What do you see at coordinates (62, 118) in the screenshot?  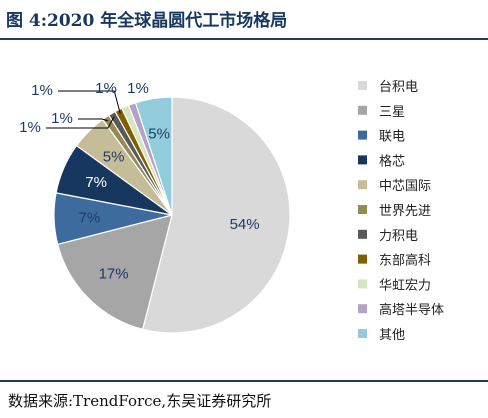 I see `slice-label-6: 1%` at bounding box center [62, 118].